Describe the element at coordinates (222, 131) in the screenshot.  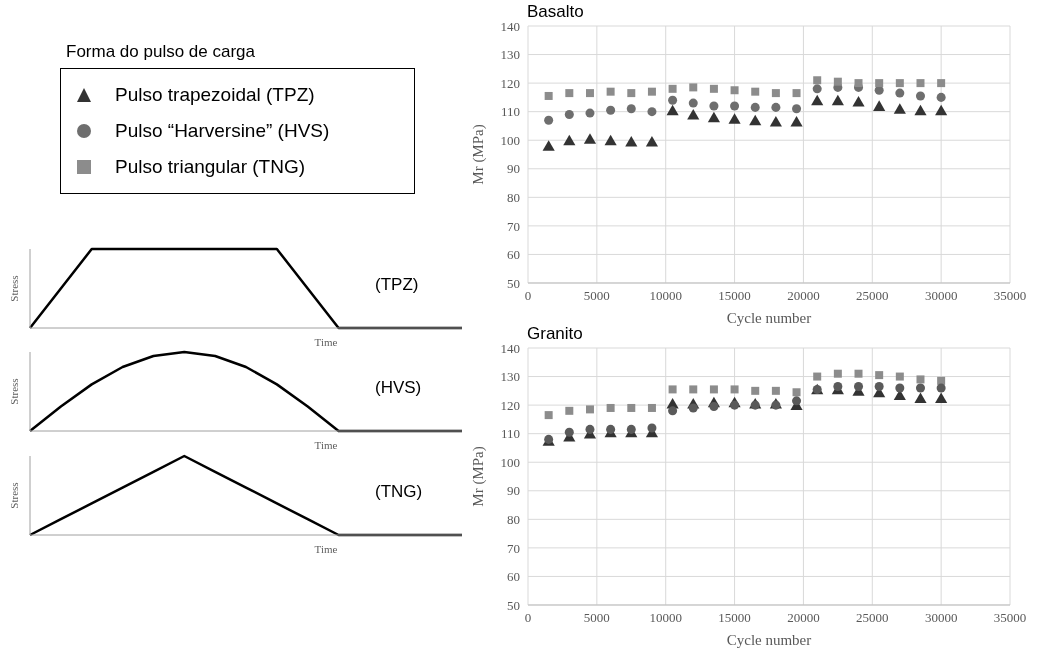
I see `legend-label: Pulso “Harversine” (HVS)` at that location.